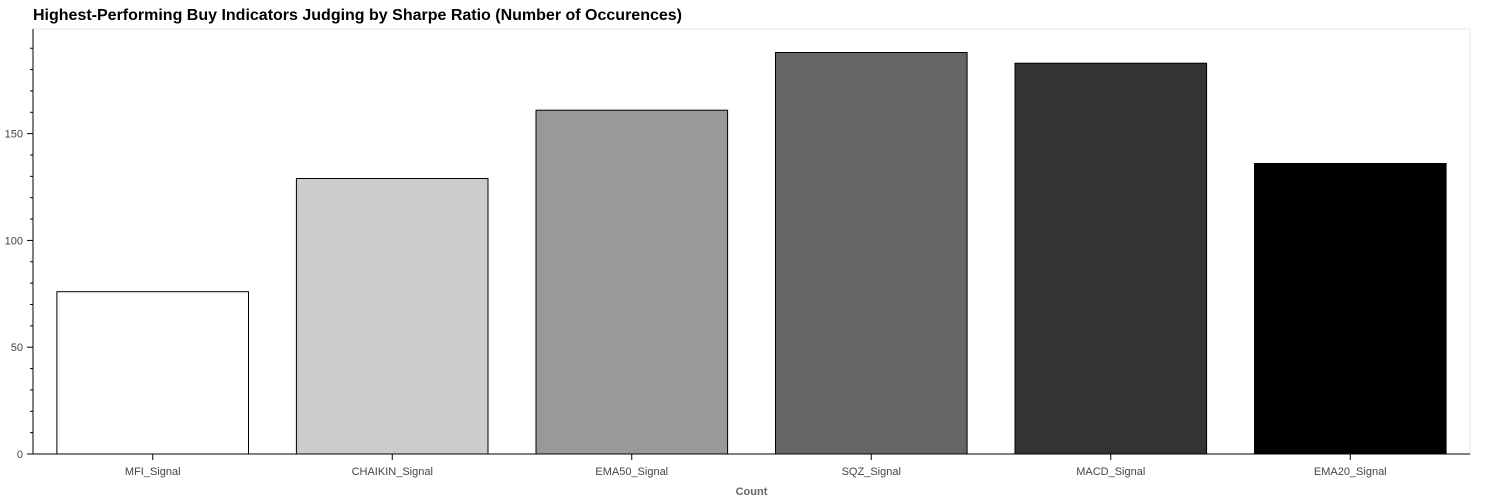  Describe the element at coordinates (1110, 472) in the screenshot. I see `x-tick-label: MACD_Signal` at that location.